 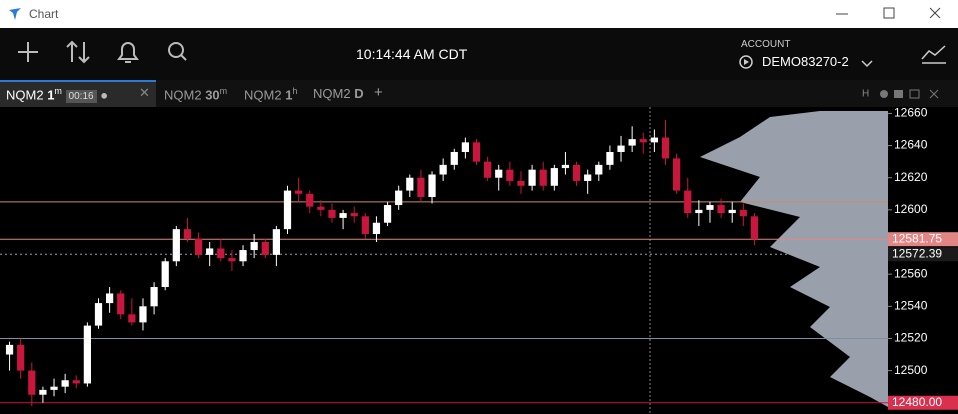 I want to click on account-name: DEMO83270-2, so click(x=805, y=61).